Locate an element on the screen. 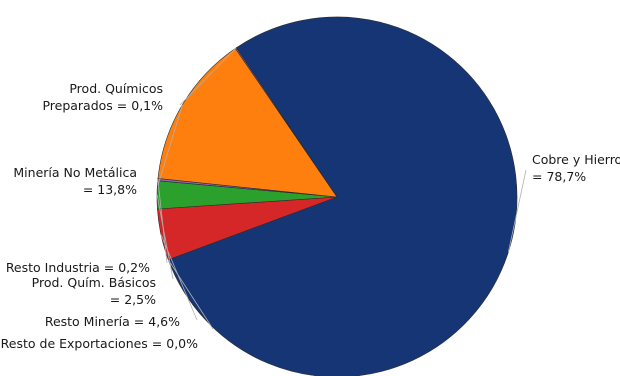 The width and height of the screenshot is (620, 376). pie-slice-minería-no-metálica is located at coordinates (247, 122).